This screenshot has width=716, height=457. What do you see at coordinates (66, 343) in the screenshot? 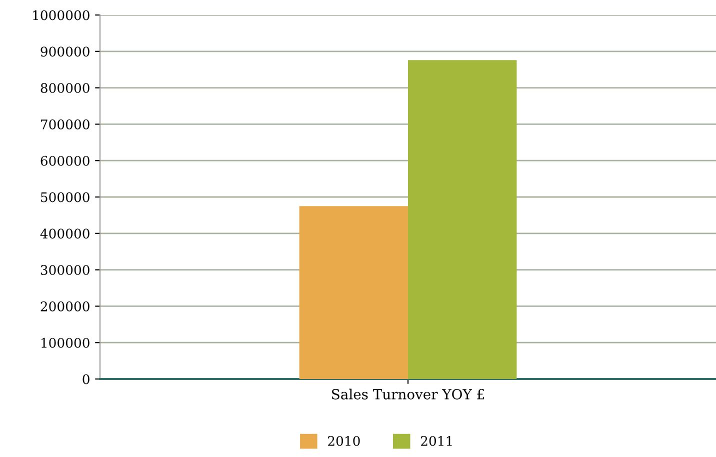
I see `y-tick-label: 100000` at bounding box center [66, 343].